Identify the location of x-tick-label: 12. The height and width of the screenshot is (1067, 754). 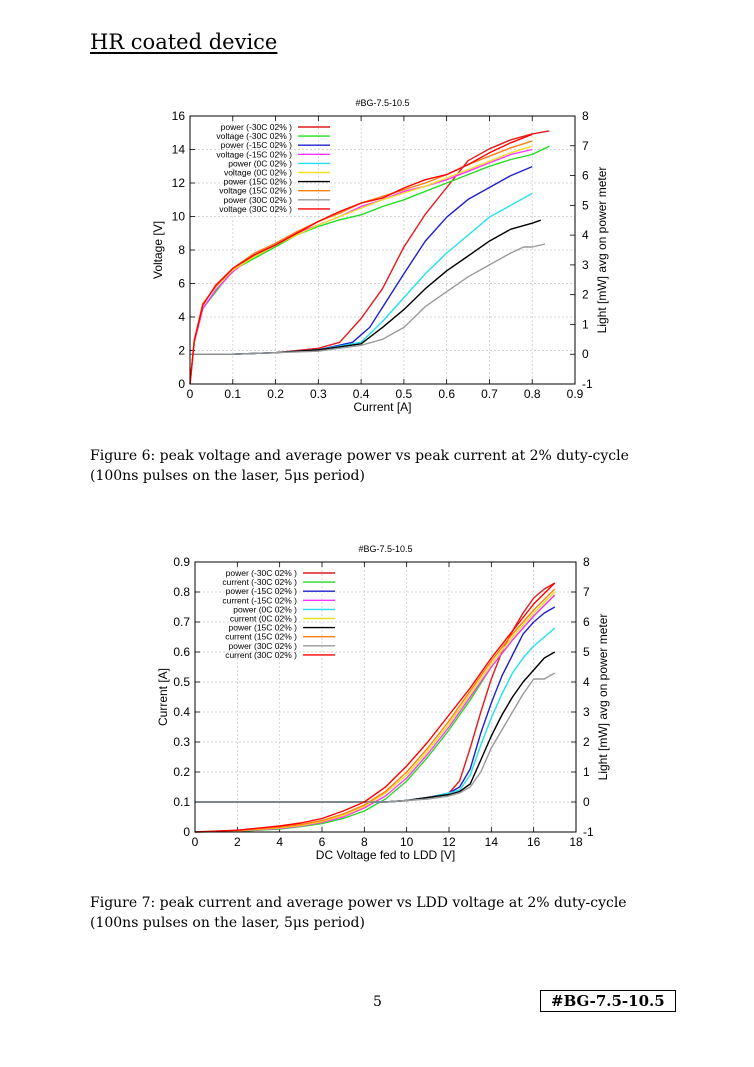
(449, 842).